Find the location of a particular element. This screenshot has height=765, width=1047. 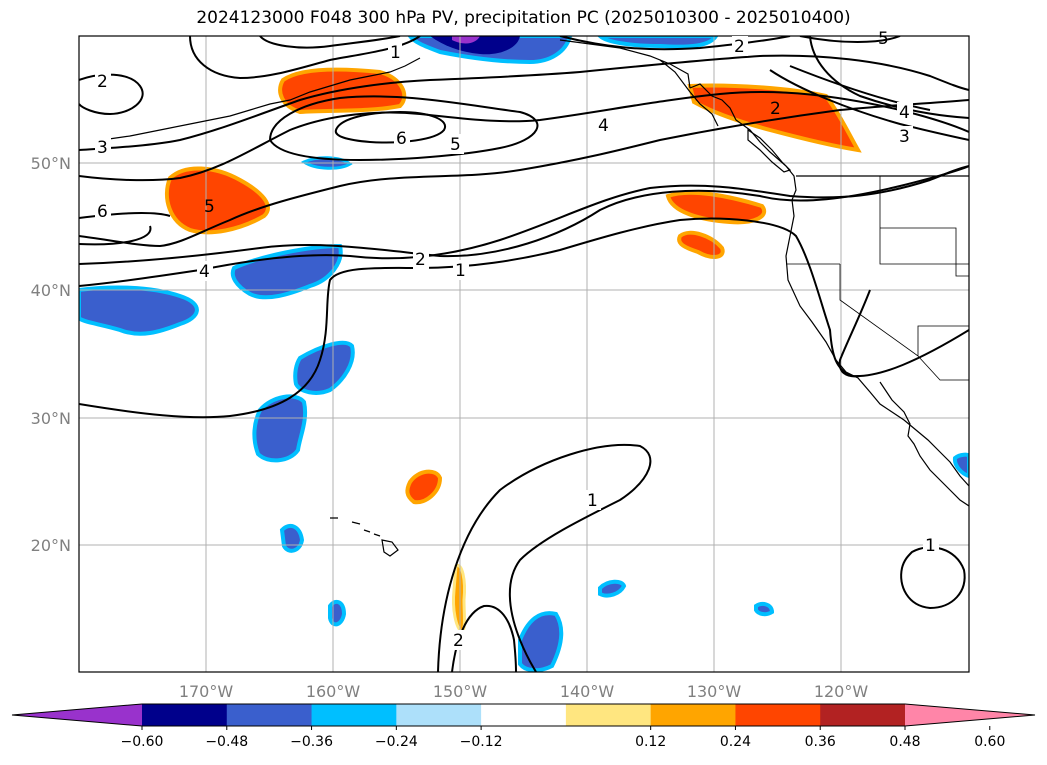

lon-label-150w: 150°W is located at coordinates (460, 691).